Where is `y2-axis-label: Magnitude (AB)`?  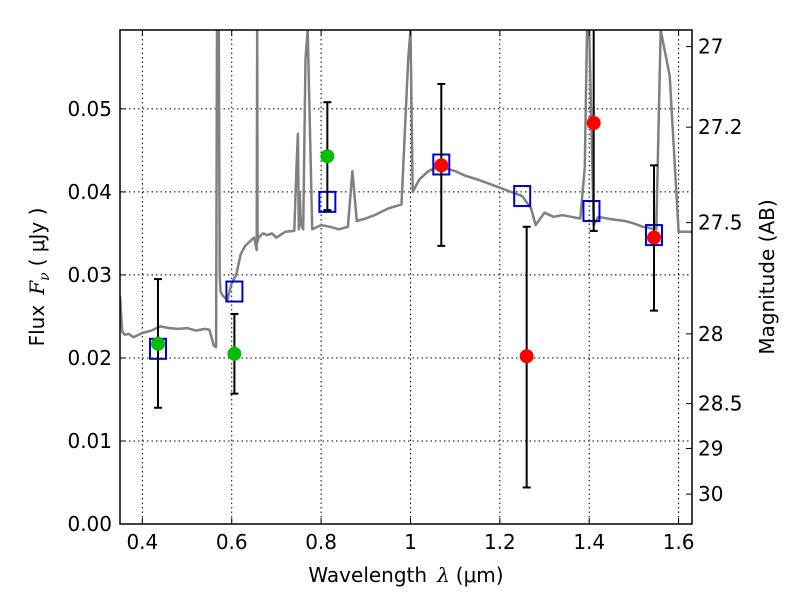 y2-axis-label: Magnitude (AB) is located at coordinates (767, 276).